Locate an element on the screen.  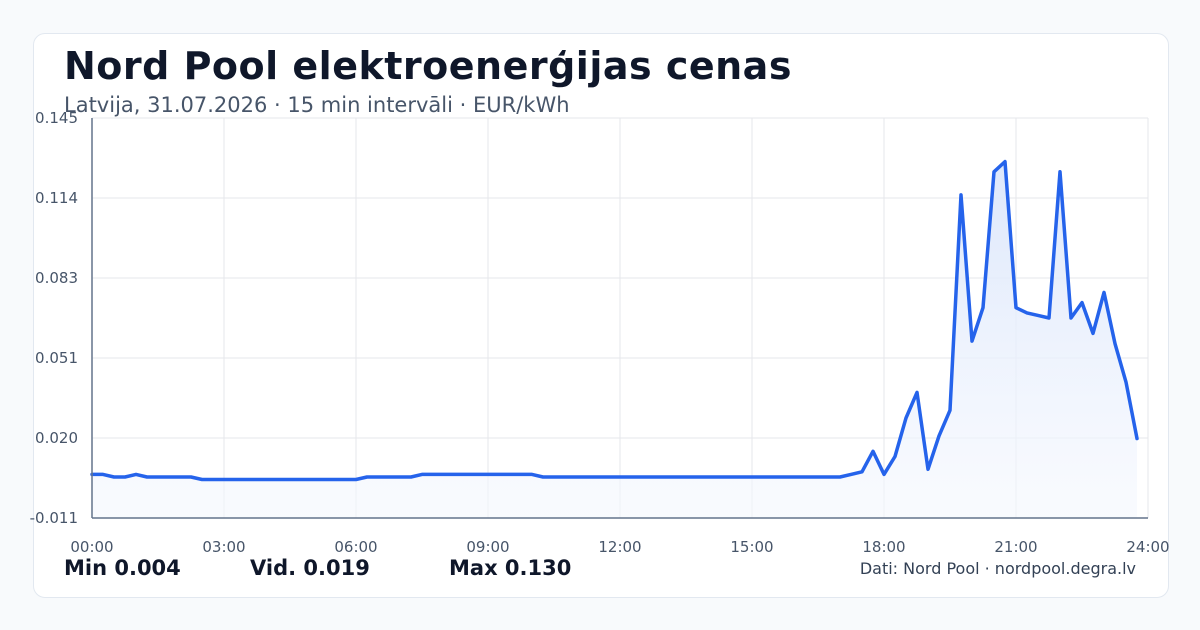
stat-min: Min 0.004 is located at coordinates (122, 568).